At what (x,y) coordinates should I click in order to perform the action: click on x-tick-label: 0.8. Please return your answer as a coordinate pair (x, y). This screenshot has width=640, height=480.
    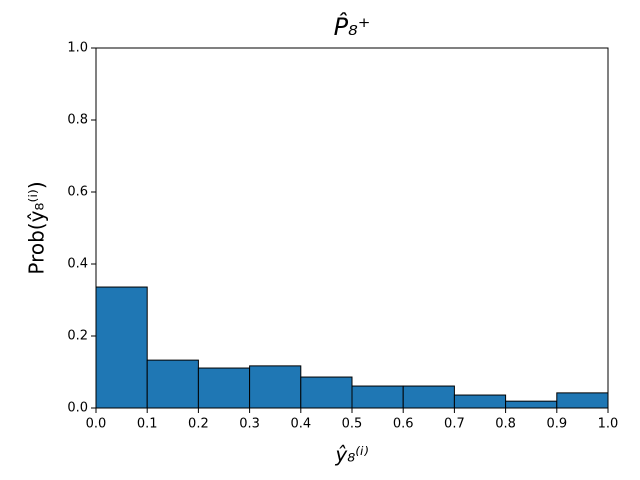
    Looking at the image, I should click on (505, 424).